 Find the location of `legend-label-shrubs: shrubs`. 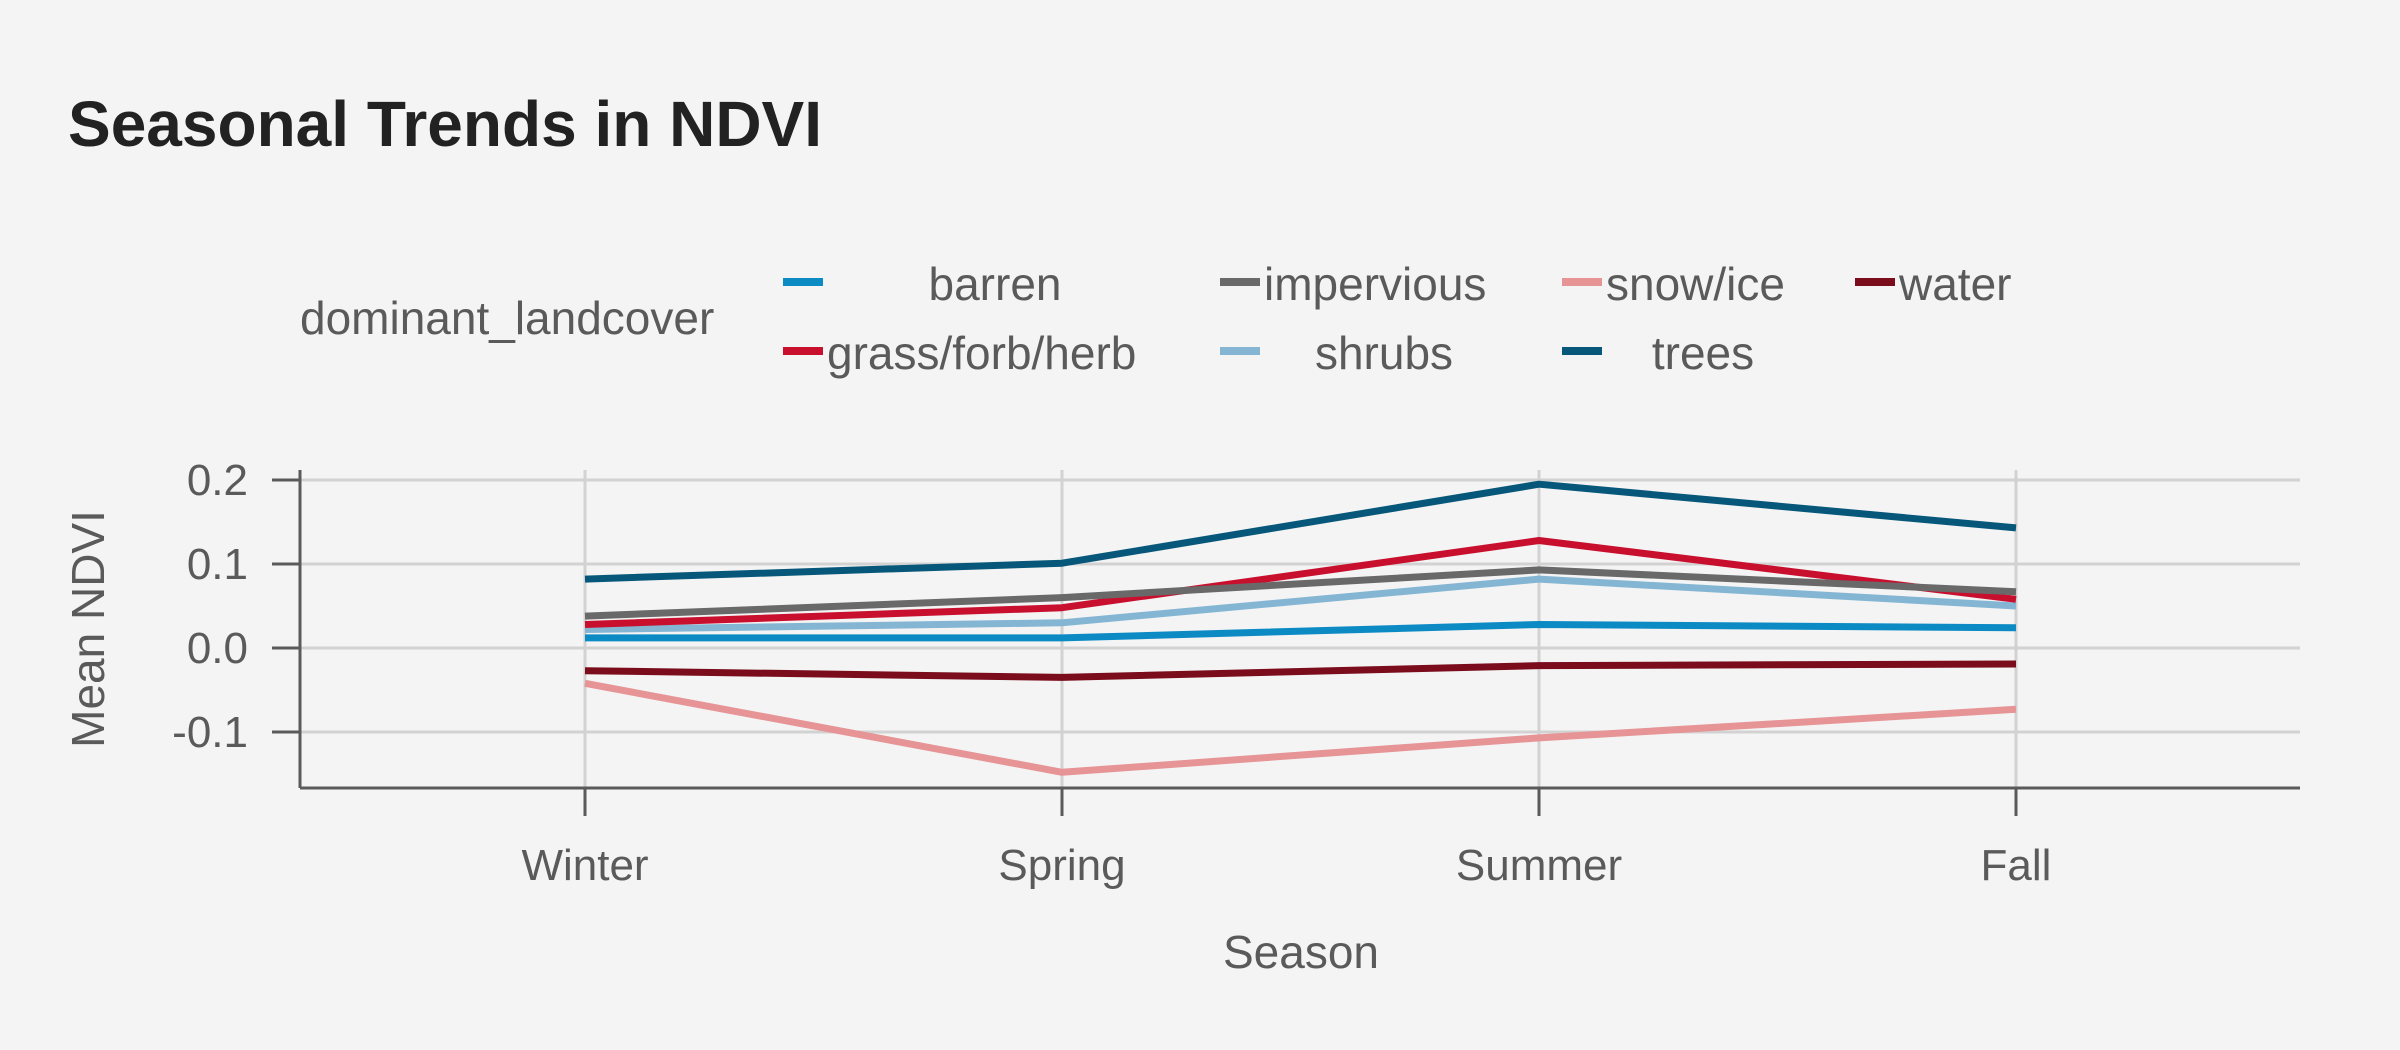

legend-label-shrubs: shrubs is located at coordinates (1384, 353).